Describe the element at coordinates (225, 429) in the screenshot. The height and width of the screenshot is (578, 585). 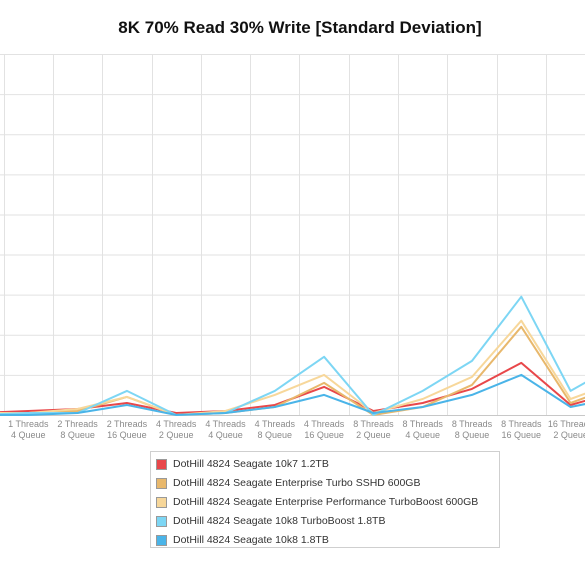
I see `x-tick-label: 4 Threads 4 Queue` at that location.